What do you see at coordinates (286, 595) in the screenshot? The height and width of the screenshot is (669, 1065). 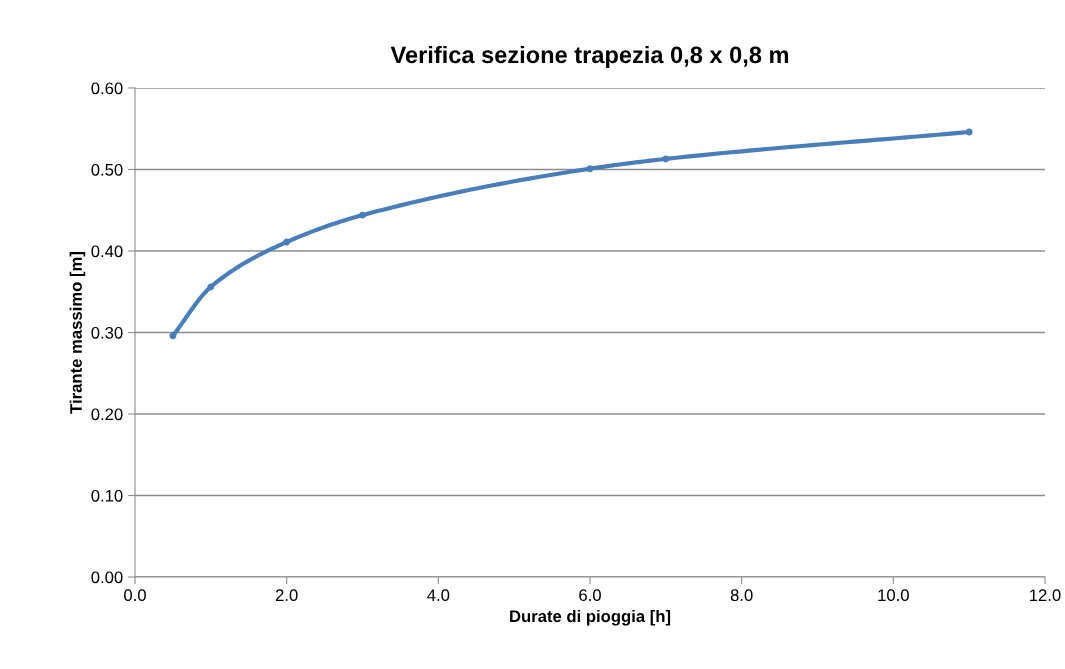 I see `x-tick-label: 2.0` at bounding box center [286, 595].